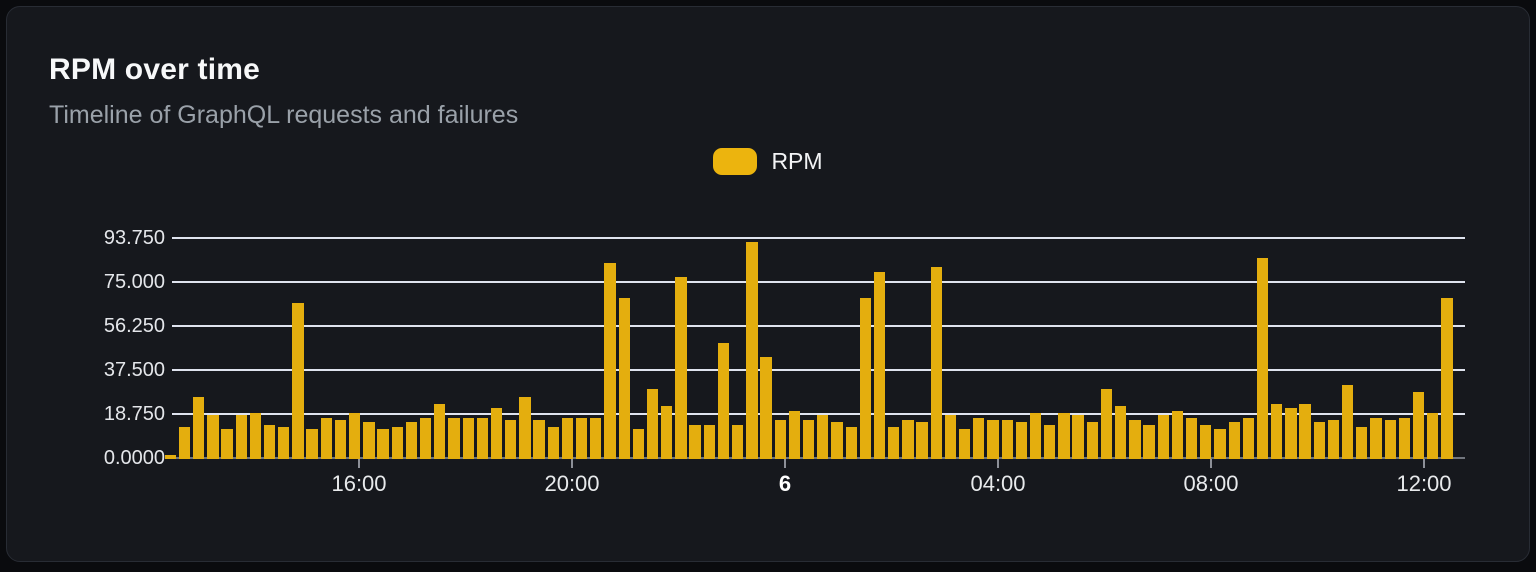 This screenshot has width=1536, height=572. What do you see at coordinates (134, 457) in the screenshot?
I see `y-axis-label: 0.0000` at bounding box center [134, 457].